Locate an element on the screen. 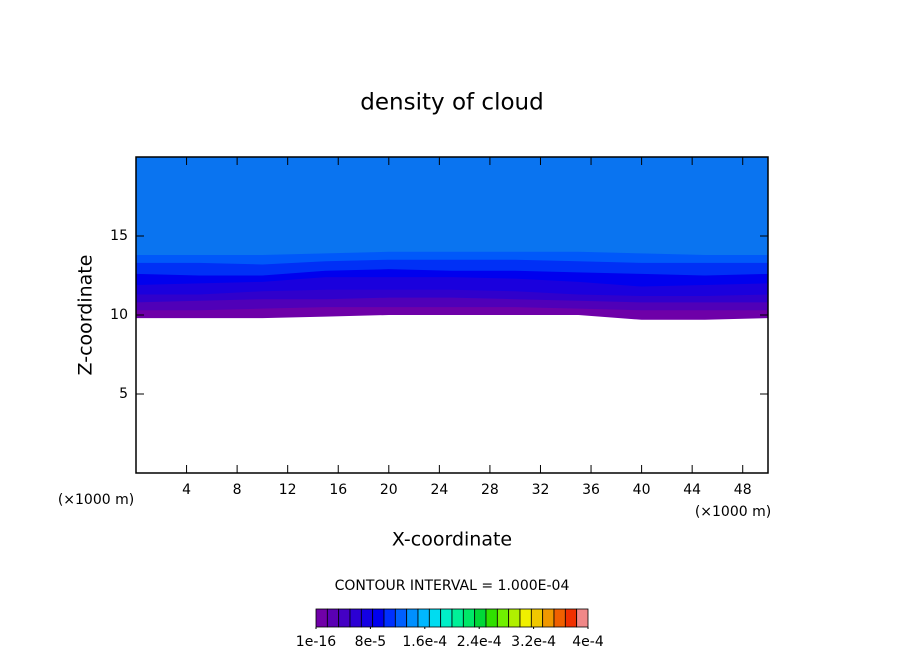  contour-band is located at coordinates (452, 206).